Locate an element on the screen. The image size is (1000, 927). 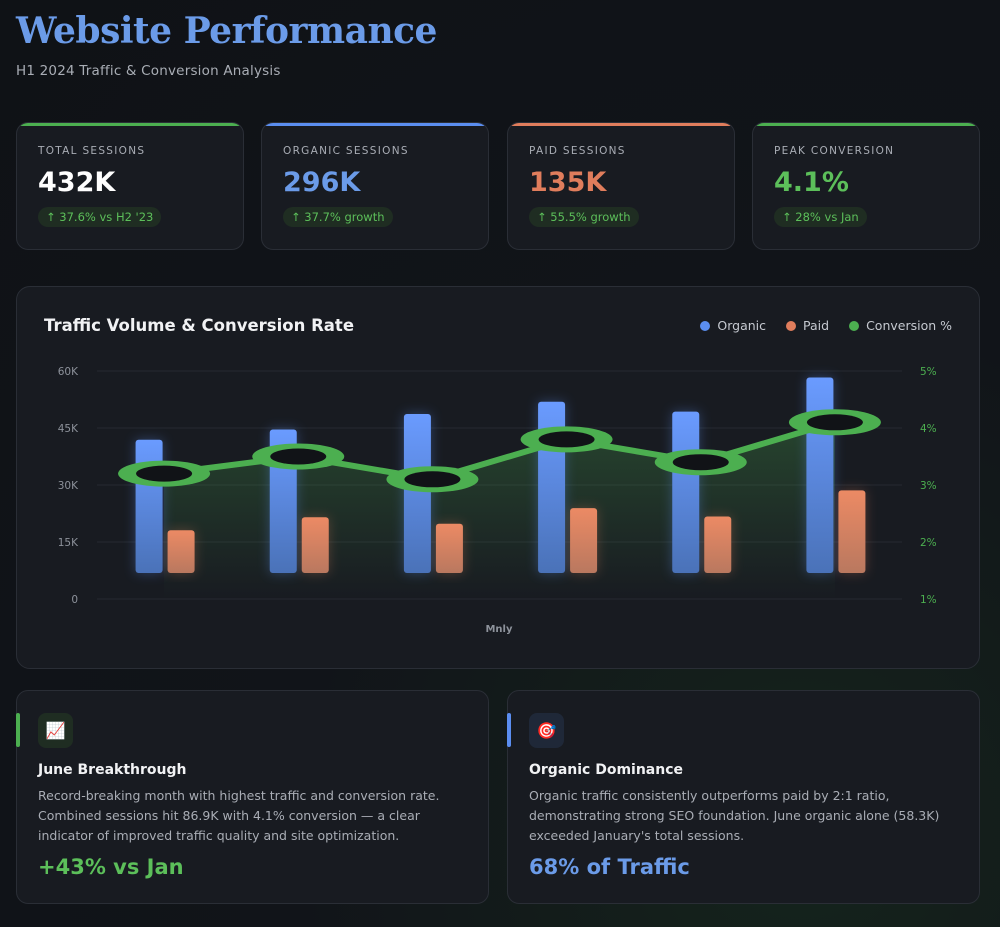
kpi-badge-text: 55.5% growth is located at coordinates (590, 217).